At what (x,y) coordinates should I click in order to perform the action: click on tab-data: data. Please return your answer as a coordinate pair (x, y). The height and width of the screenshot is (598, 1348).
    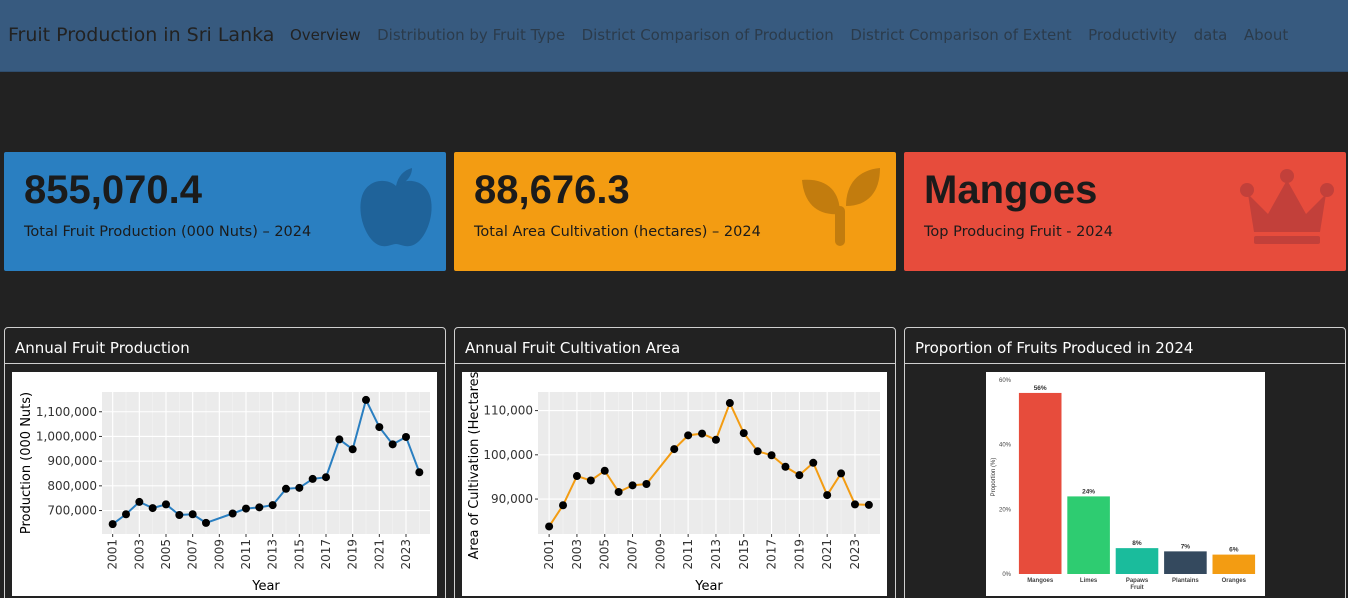
    Looking at the image, I should click on (1210, 35).